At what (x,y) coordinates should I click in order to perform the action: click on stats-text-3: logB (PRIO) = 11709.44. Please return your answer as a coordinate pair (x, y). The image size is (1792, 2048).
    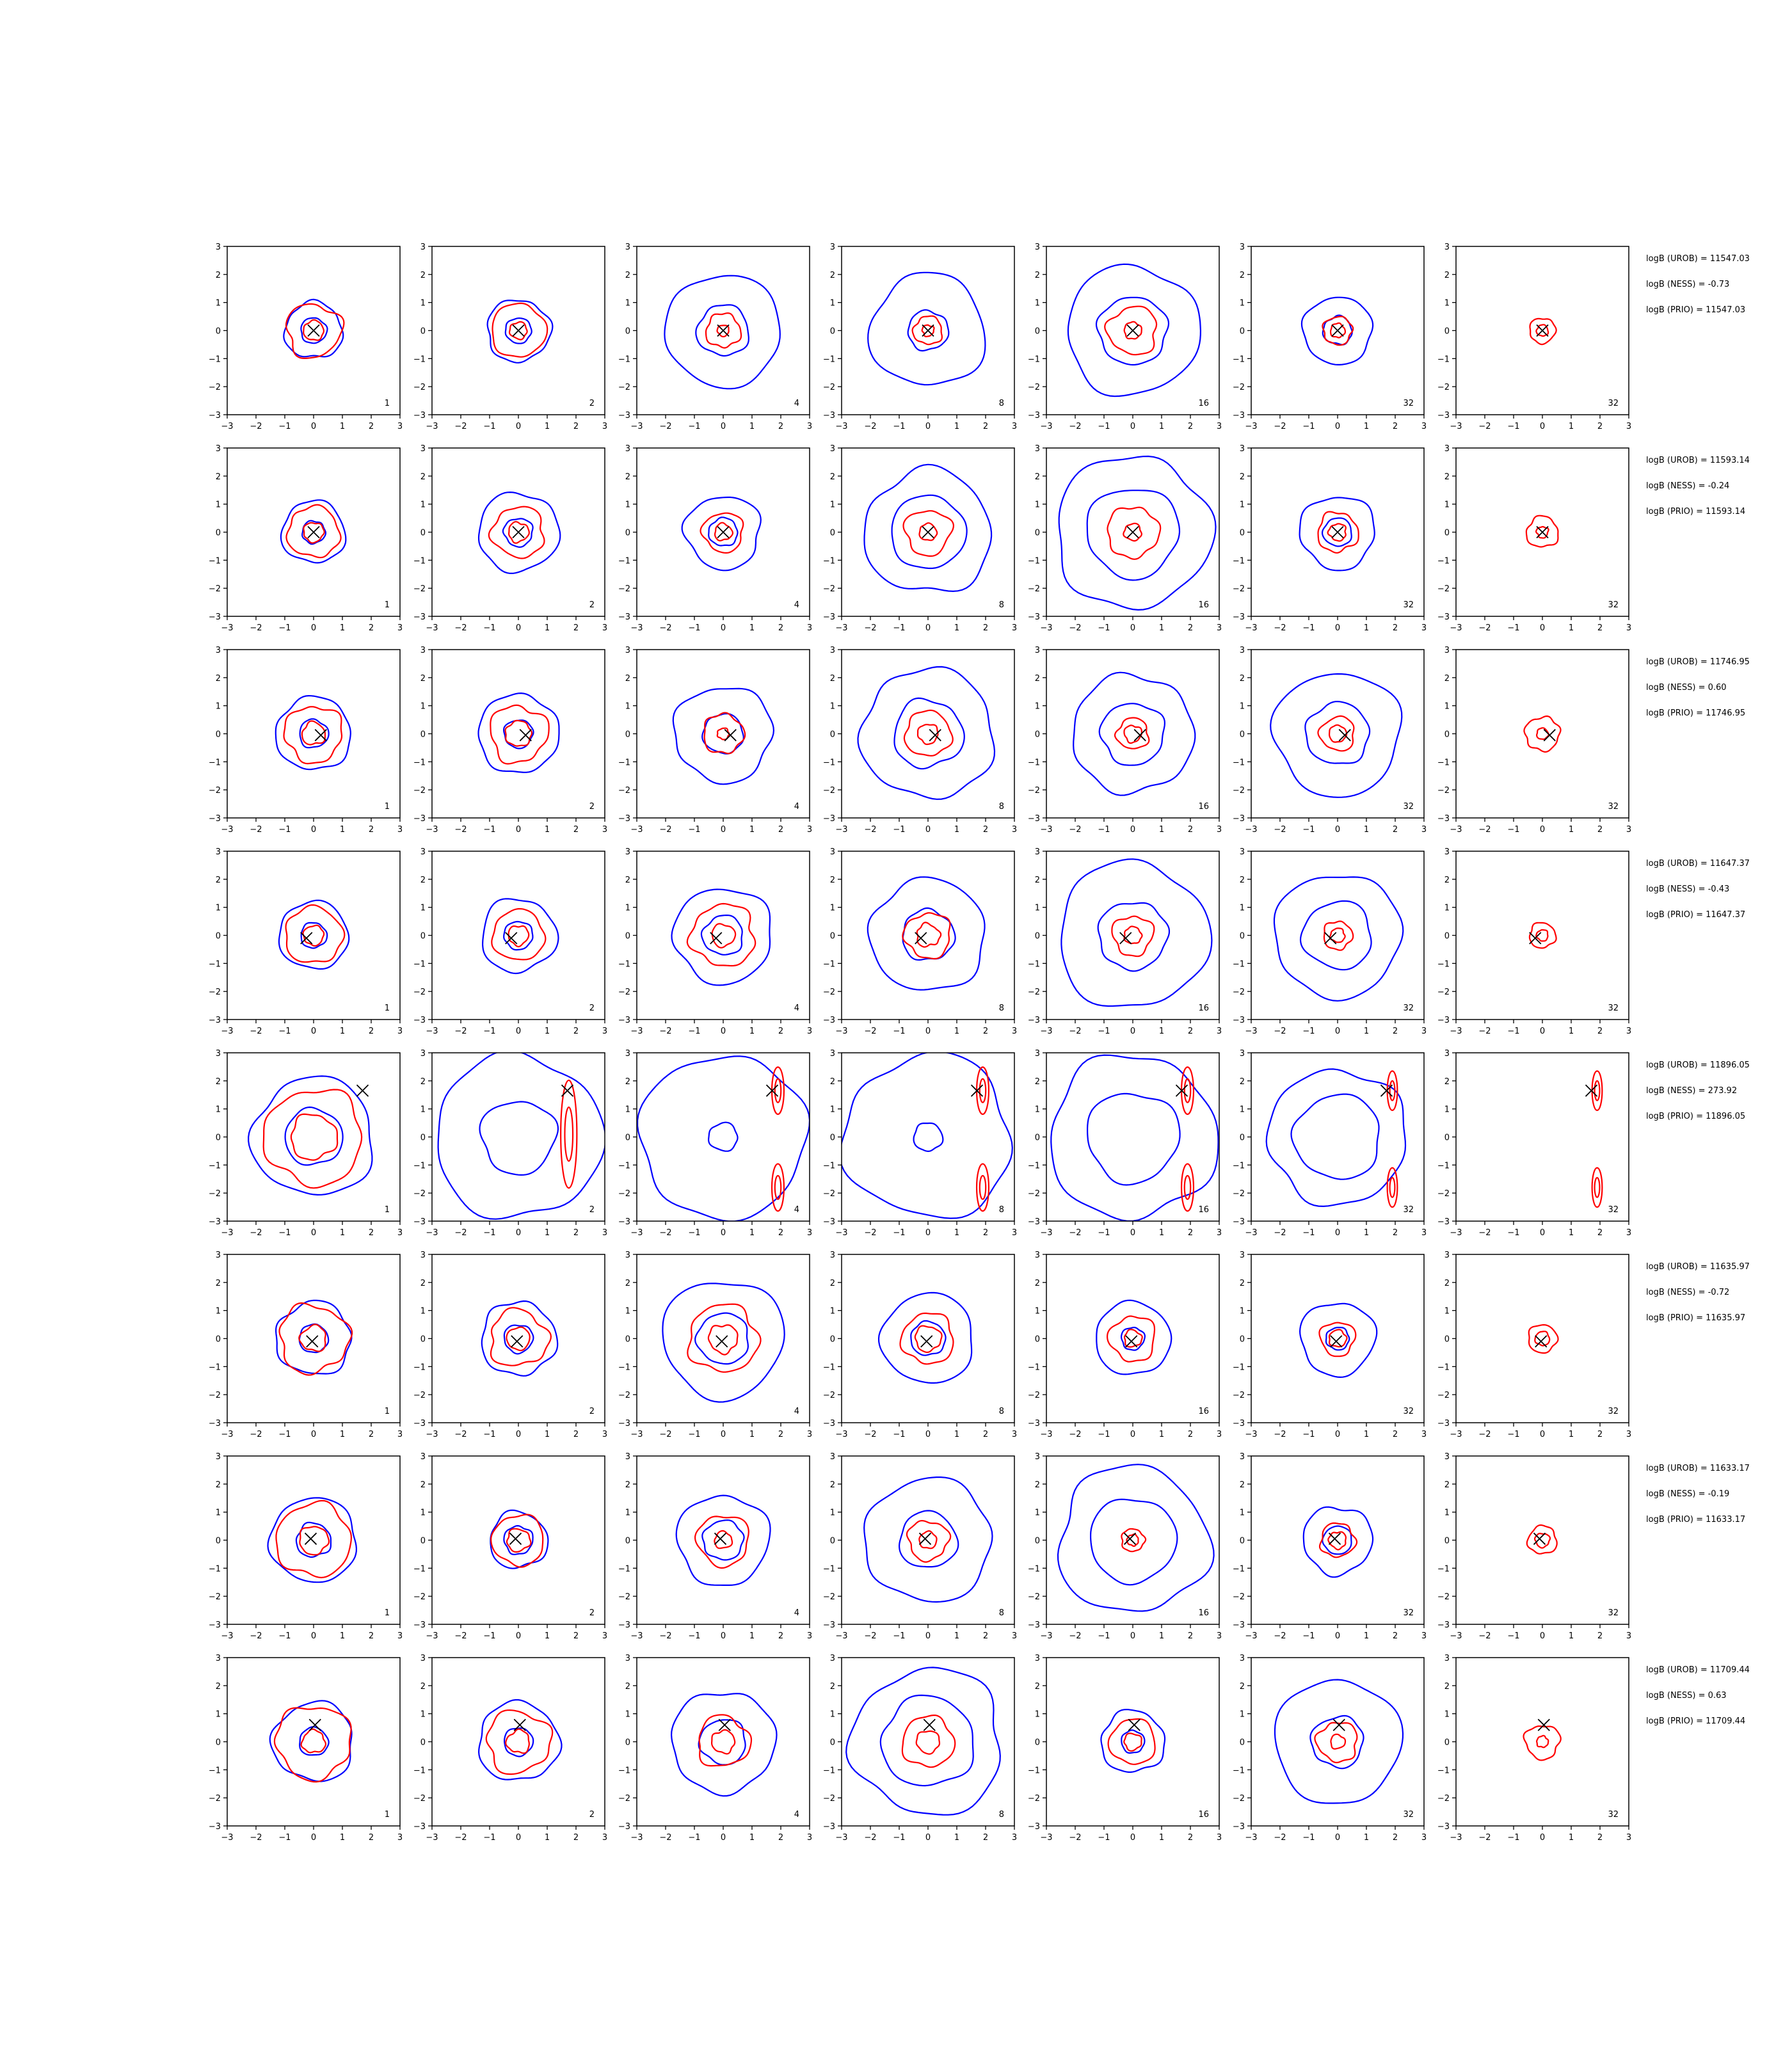
    Looking at the image, I should click on (1695, 1721).